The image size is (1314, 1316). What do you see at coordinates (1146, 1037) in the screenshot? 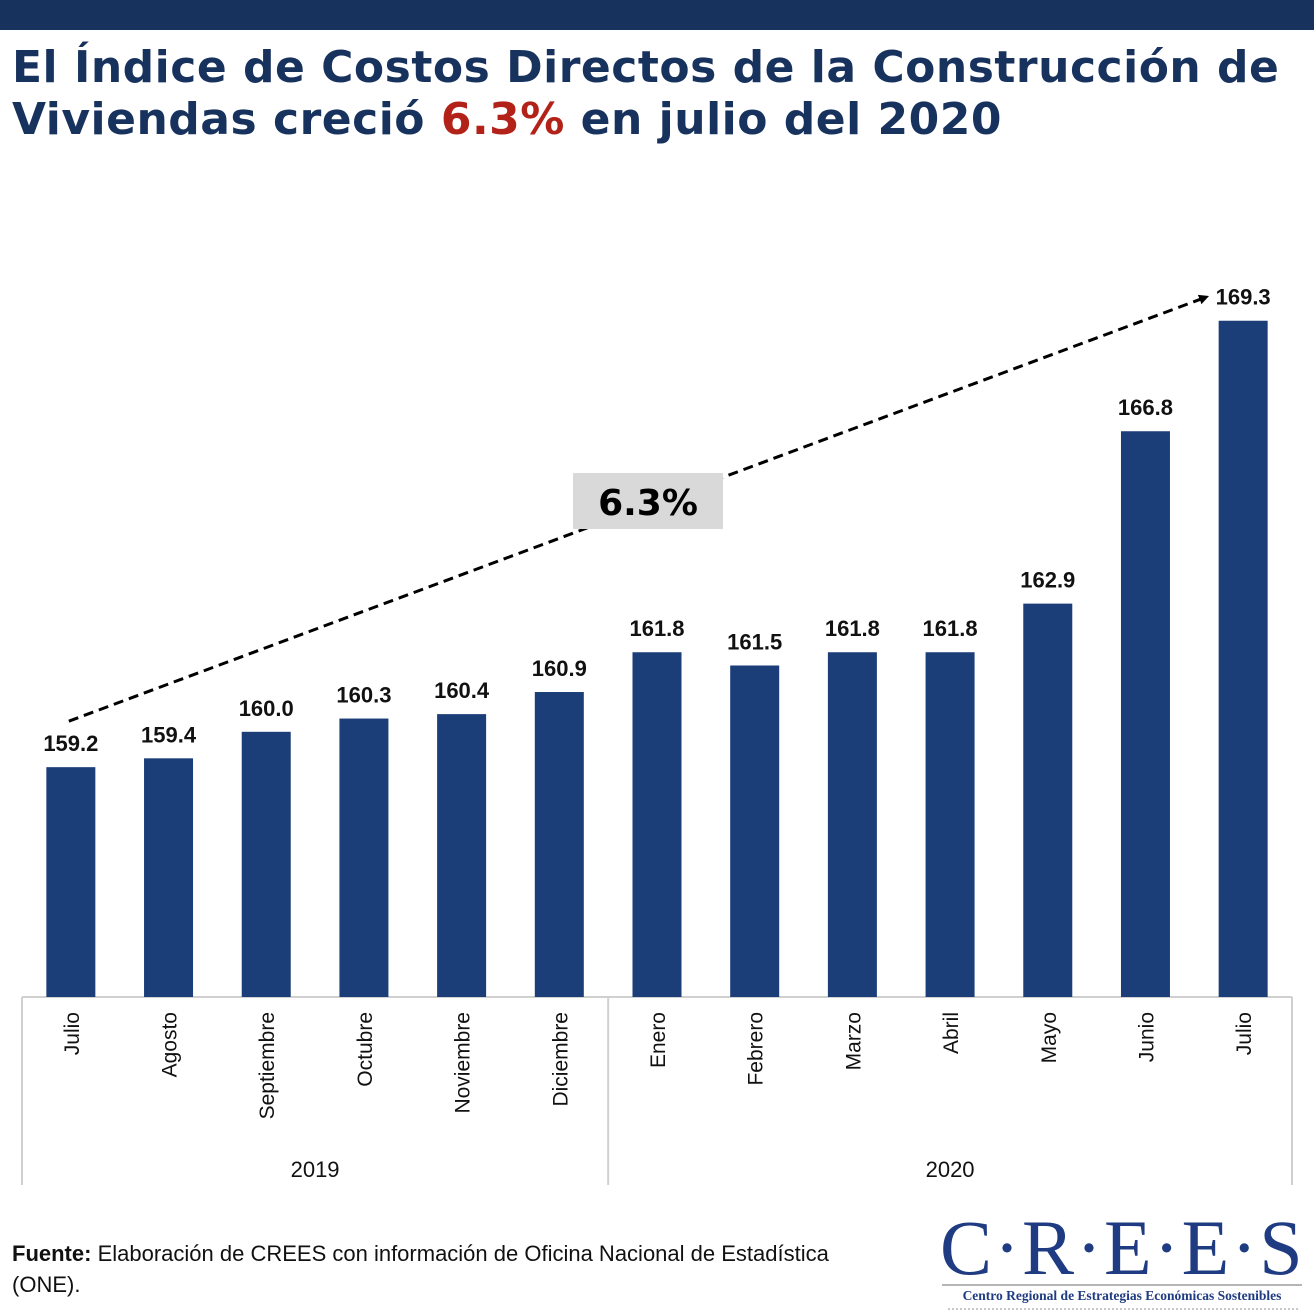
I see `category-label: Junio` at bounding box center [1146, 1037].